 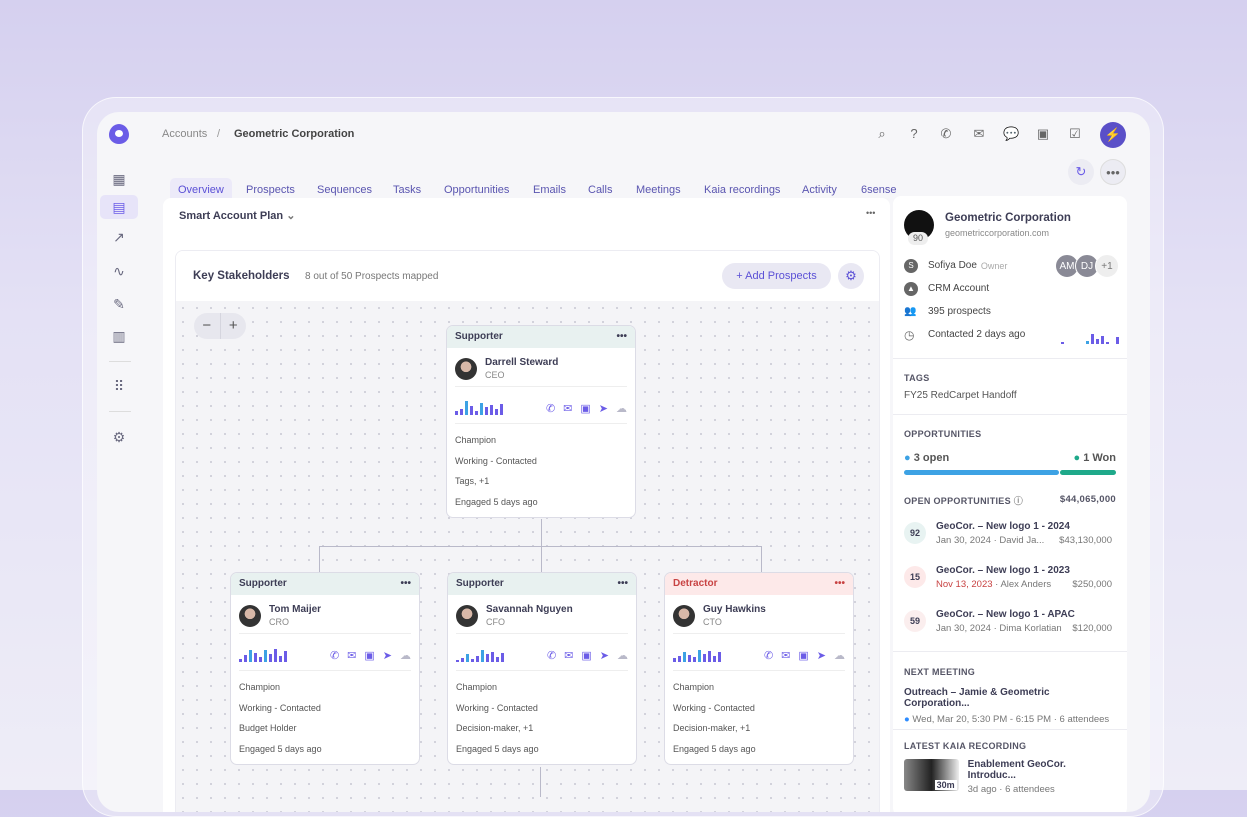 I want to click on tab-activity: Activity, so click(x=819, y=190).